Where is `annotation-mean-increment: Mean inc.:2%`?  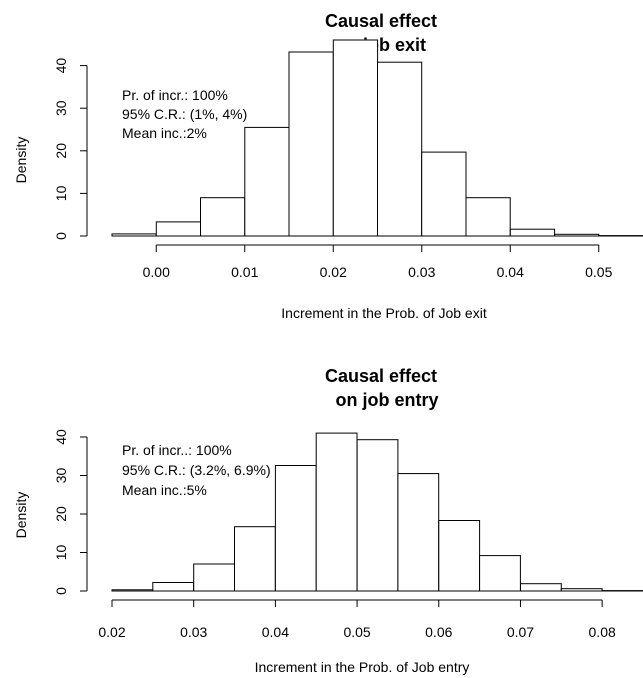 annotation-mean-increment: Mean inc.:2% is located at coordinates (164, 133).